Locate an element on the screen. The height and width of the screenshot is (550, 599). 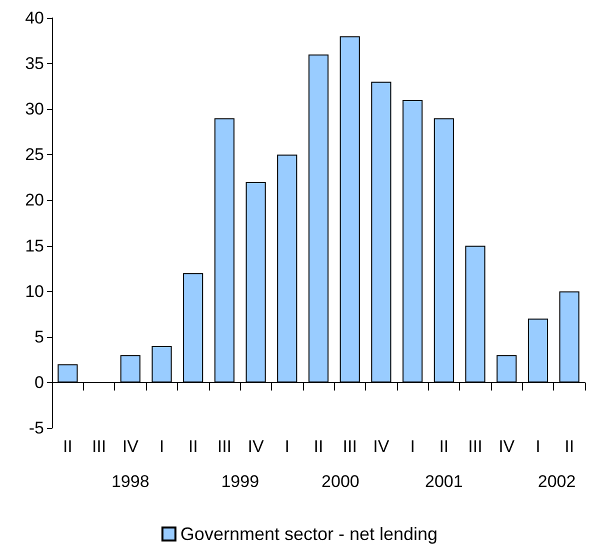
text: 1998 is located at coordinates (130, 481).